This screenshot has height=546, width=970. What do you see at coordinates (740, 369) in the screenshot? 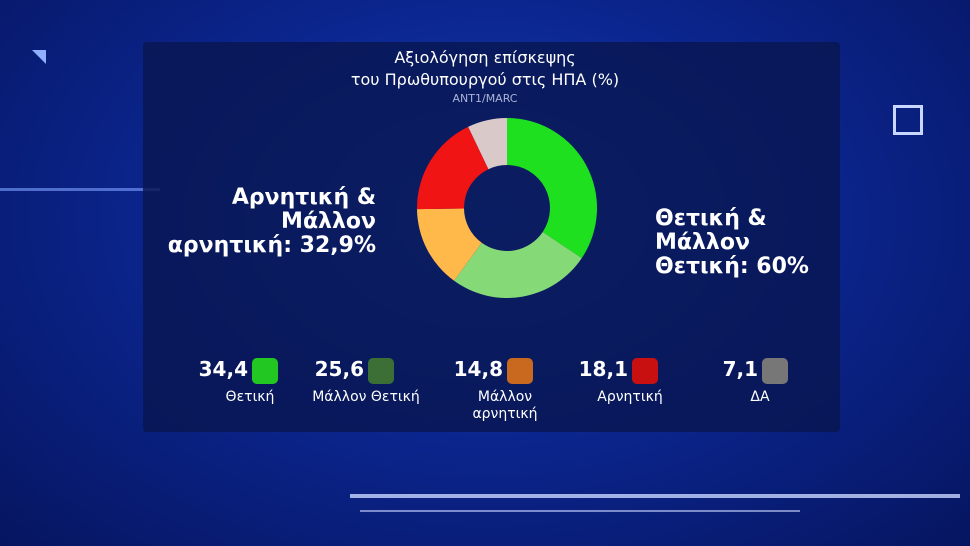
I see `legend-value: 7,1` at bounding box center [740, 369].